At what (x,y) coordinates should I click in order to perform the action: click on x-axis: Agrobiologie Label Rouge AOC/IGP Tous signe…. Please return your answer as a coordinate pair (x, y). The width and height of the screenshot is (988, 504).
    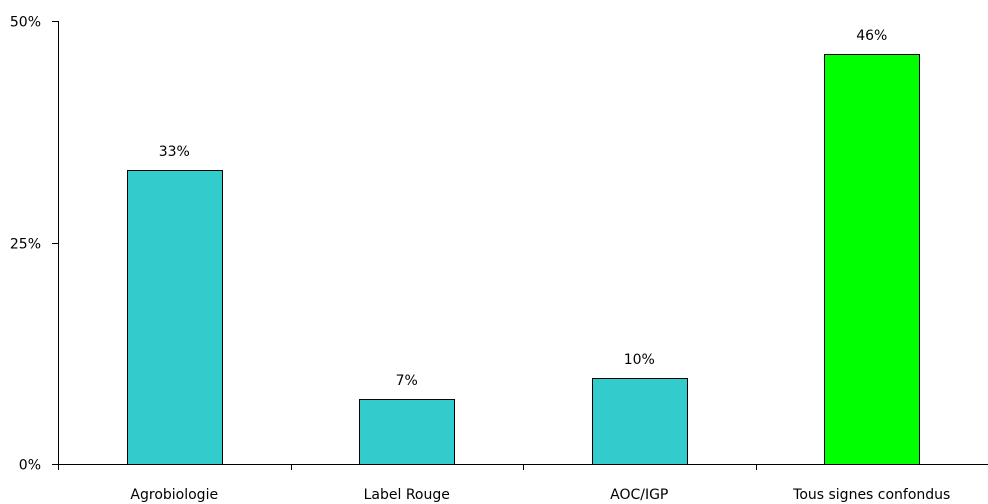
    Looking at the image, I should click on (523, 483).